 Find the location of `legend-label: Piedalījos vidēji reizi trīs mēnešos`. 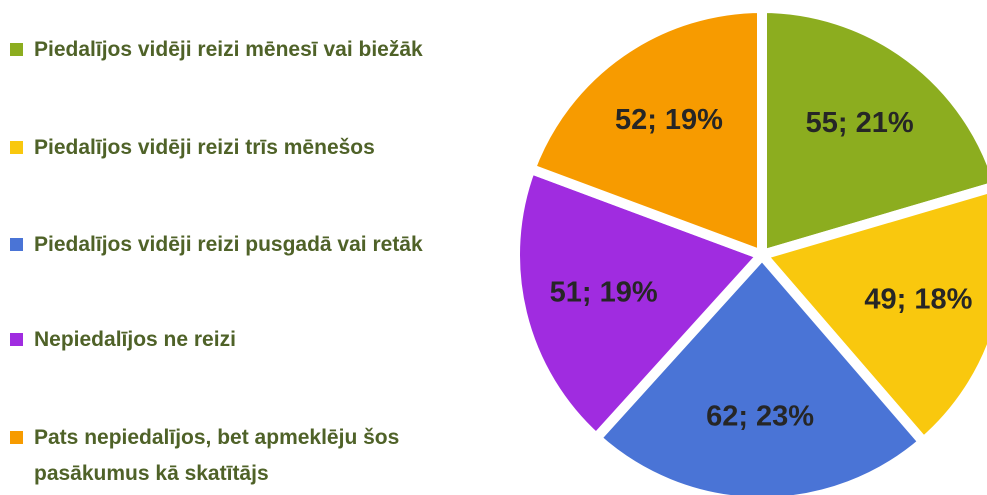

legend-label: Piedalījos vidēji reizi trīs mēnešos is located at coordinates (204, 147).